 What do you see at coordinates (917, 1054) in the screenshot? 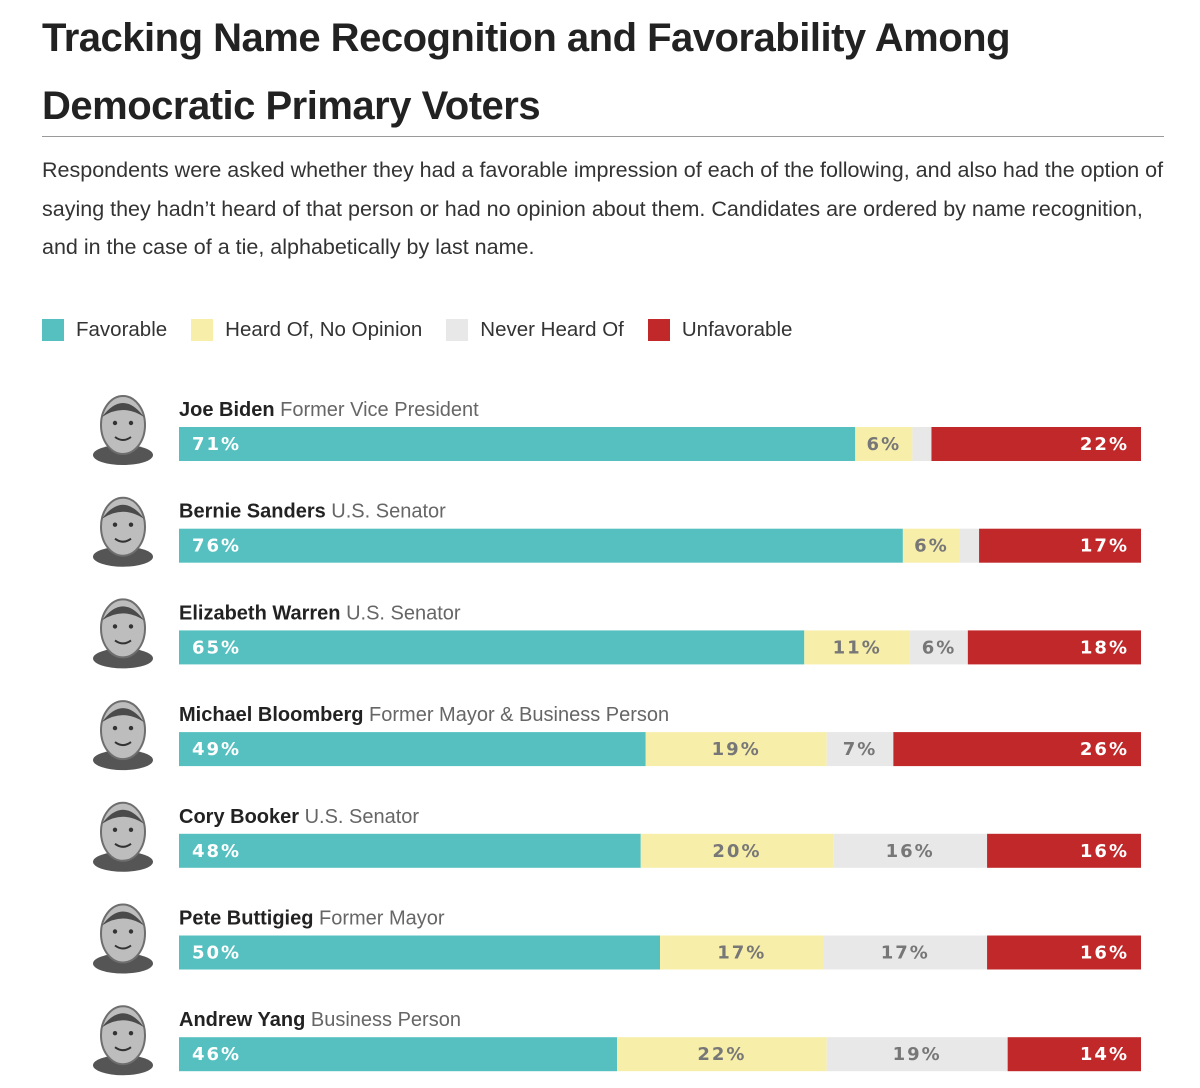
I see `bar-value-label: 19%` at bounding box center [917, 1054].